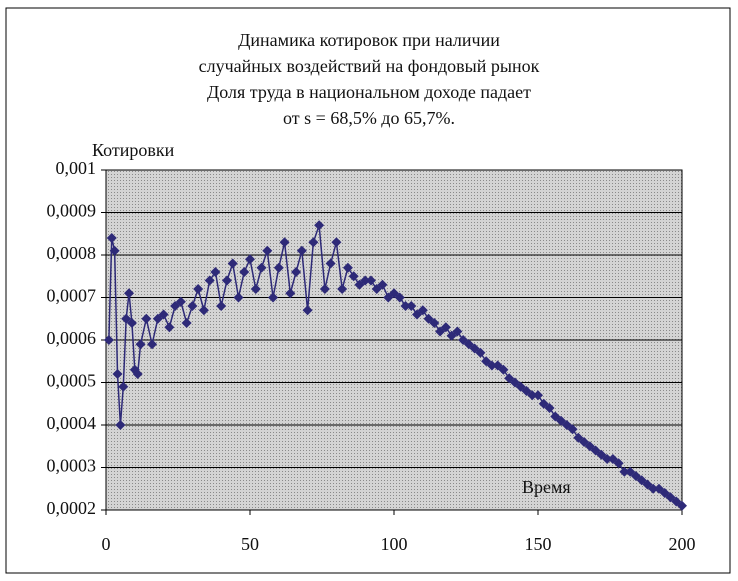  Describe the element at coordinates (72, 466) in the screenshot. I see `y-tick-label: 0,0003` at that location.